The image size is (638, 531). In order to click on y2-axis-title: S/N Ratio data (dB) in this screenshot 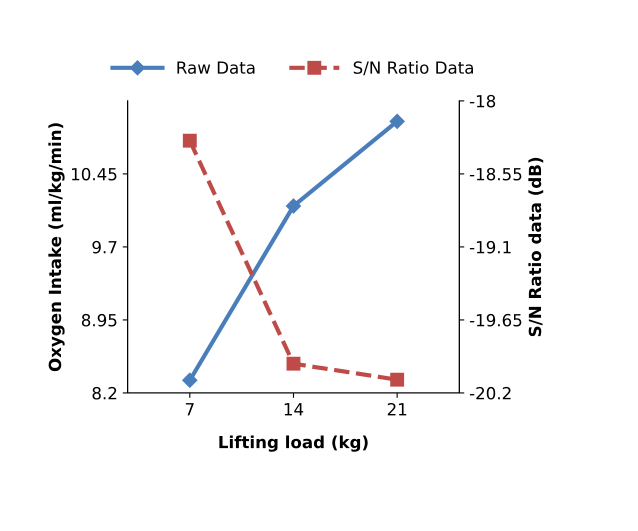, I will do `click(536, 247)`.